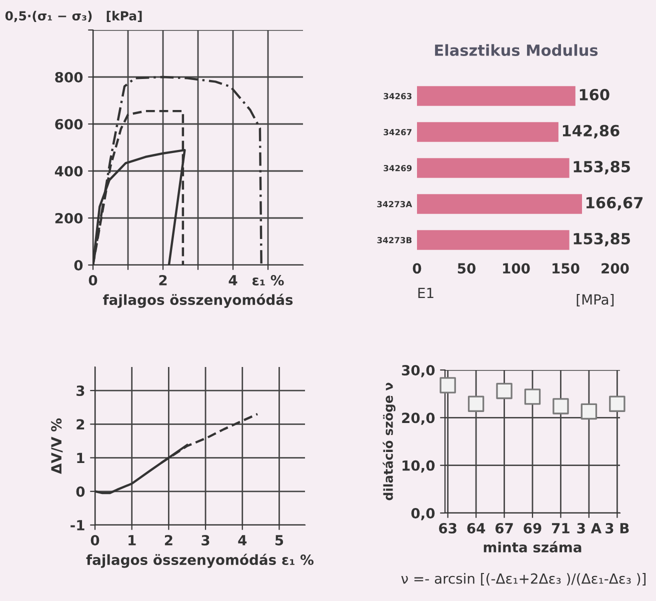 This screenshot has height=601, width=656. I want to click on y-tick-label: 20,0, so click(418, 418).